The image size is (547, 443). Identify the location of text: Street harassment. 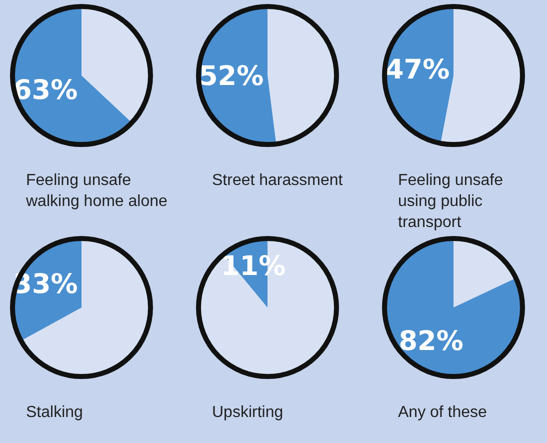
(278, 181).